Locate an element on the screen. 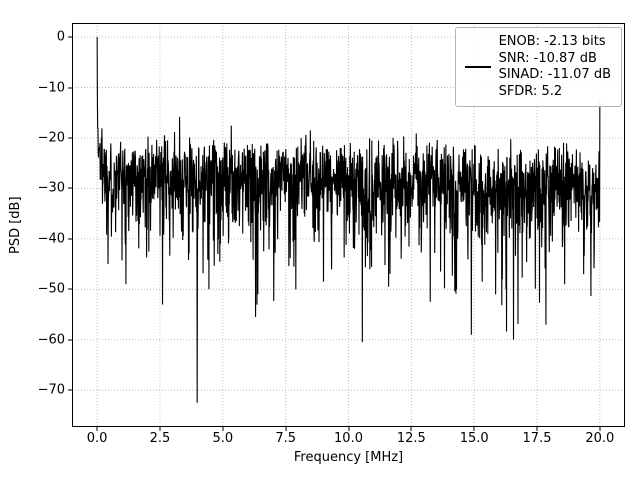 This screenshot has width=640, height=480. y-tick-label: 0 is located at coordinates (60, 37).